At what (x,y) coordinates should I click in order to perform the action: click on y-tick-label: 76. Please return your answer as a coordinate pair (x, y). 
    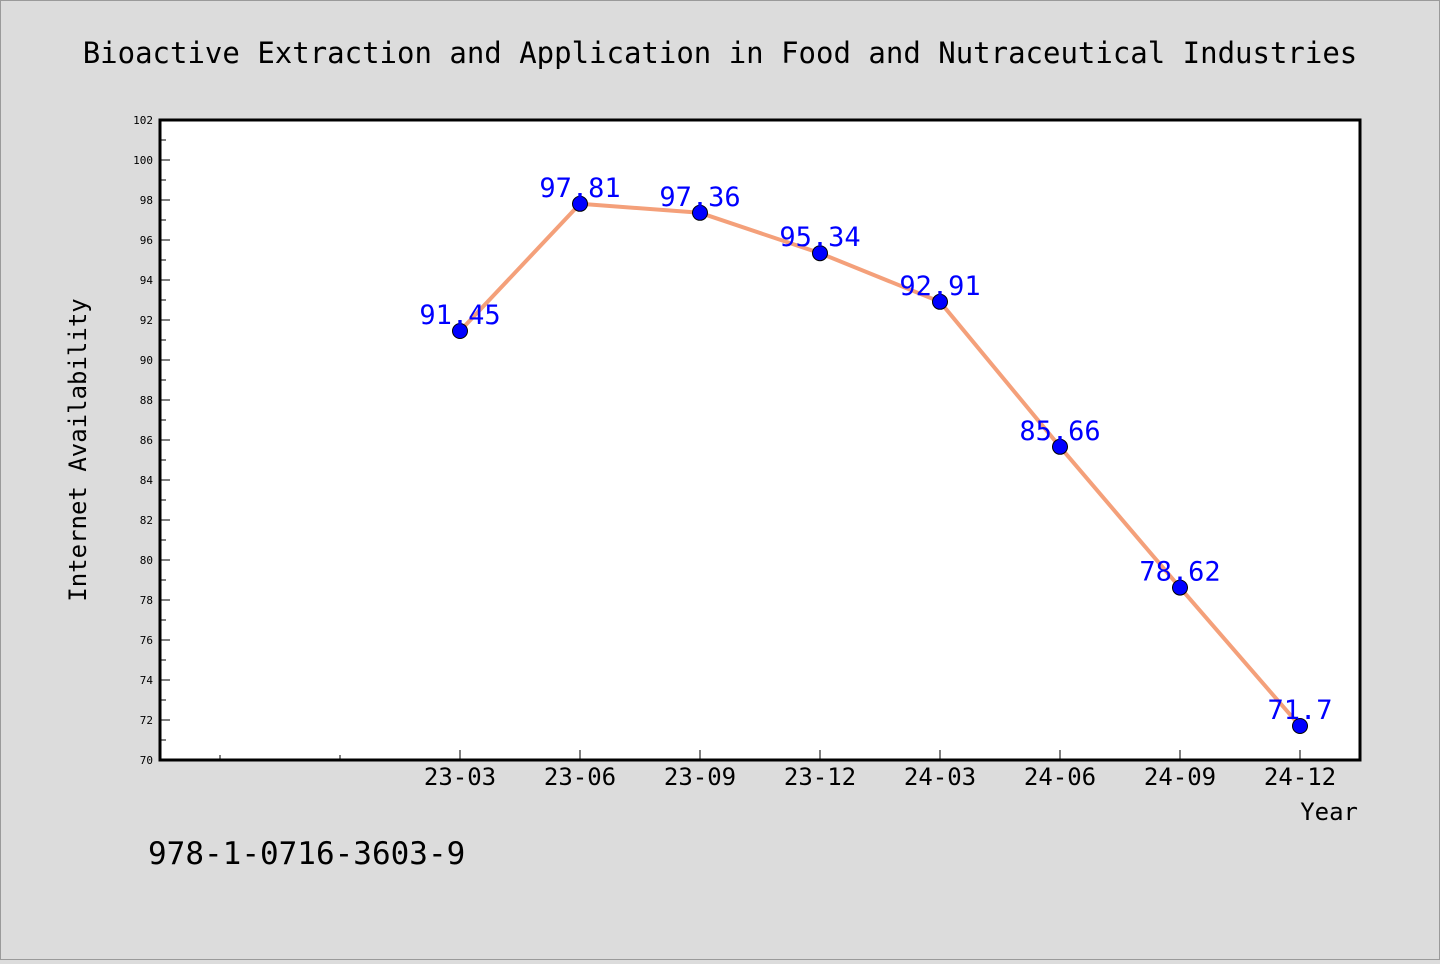
    Looking at the image, I should click on (146, 640).